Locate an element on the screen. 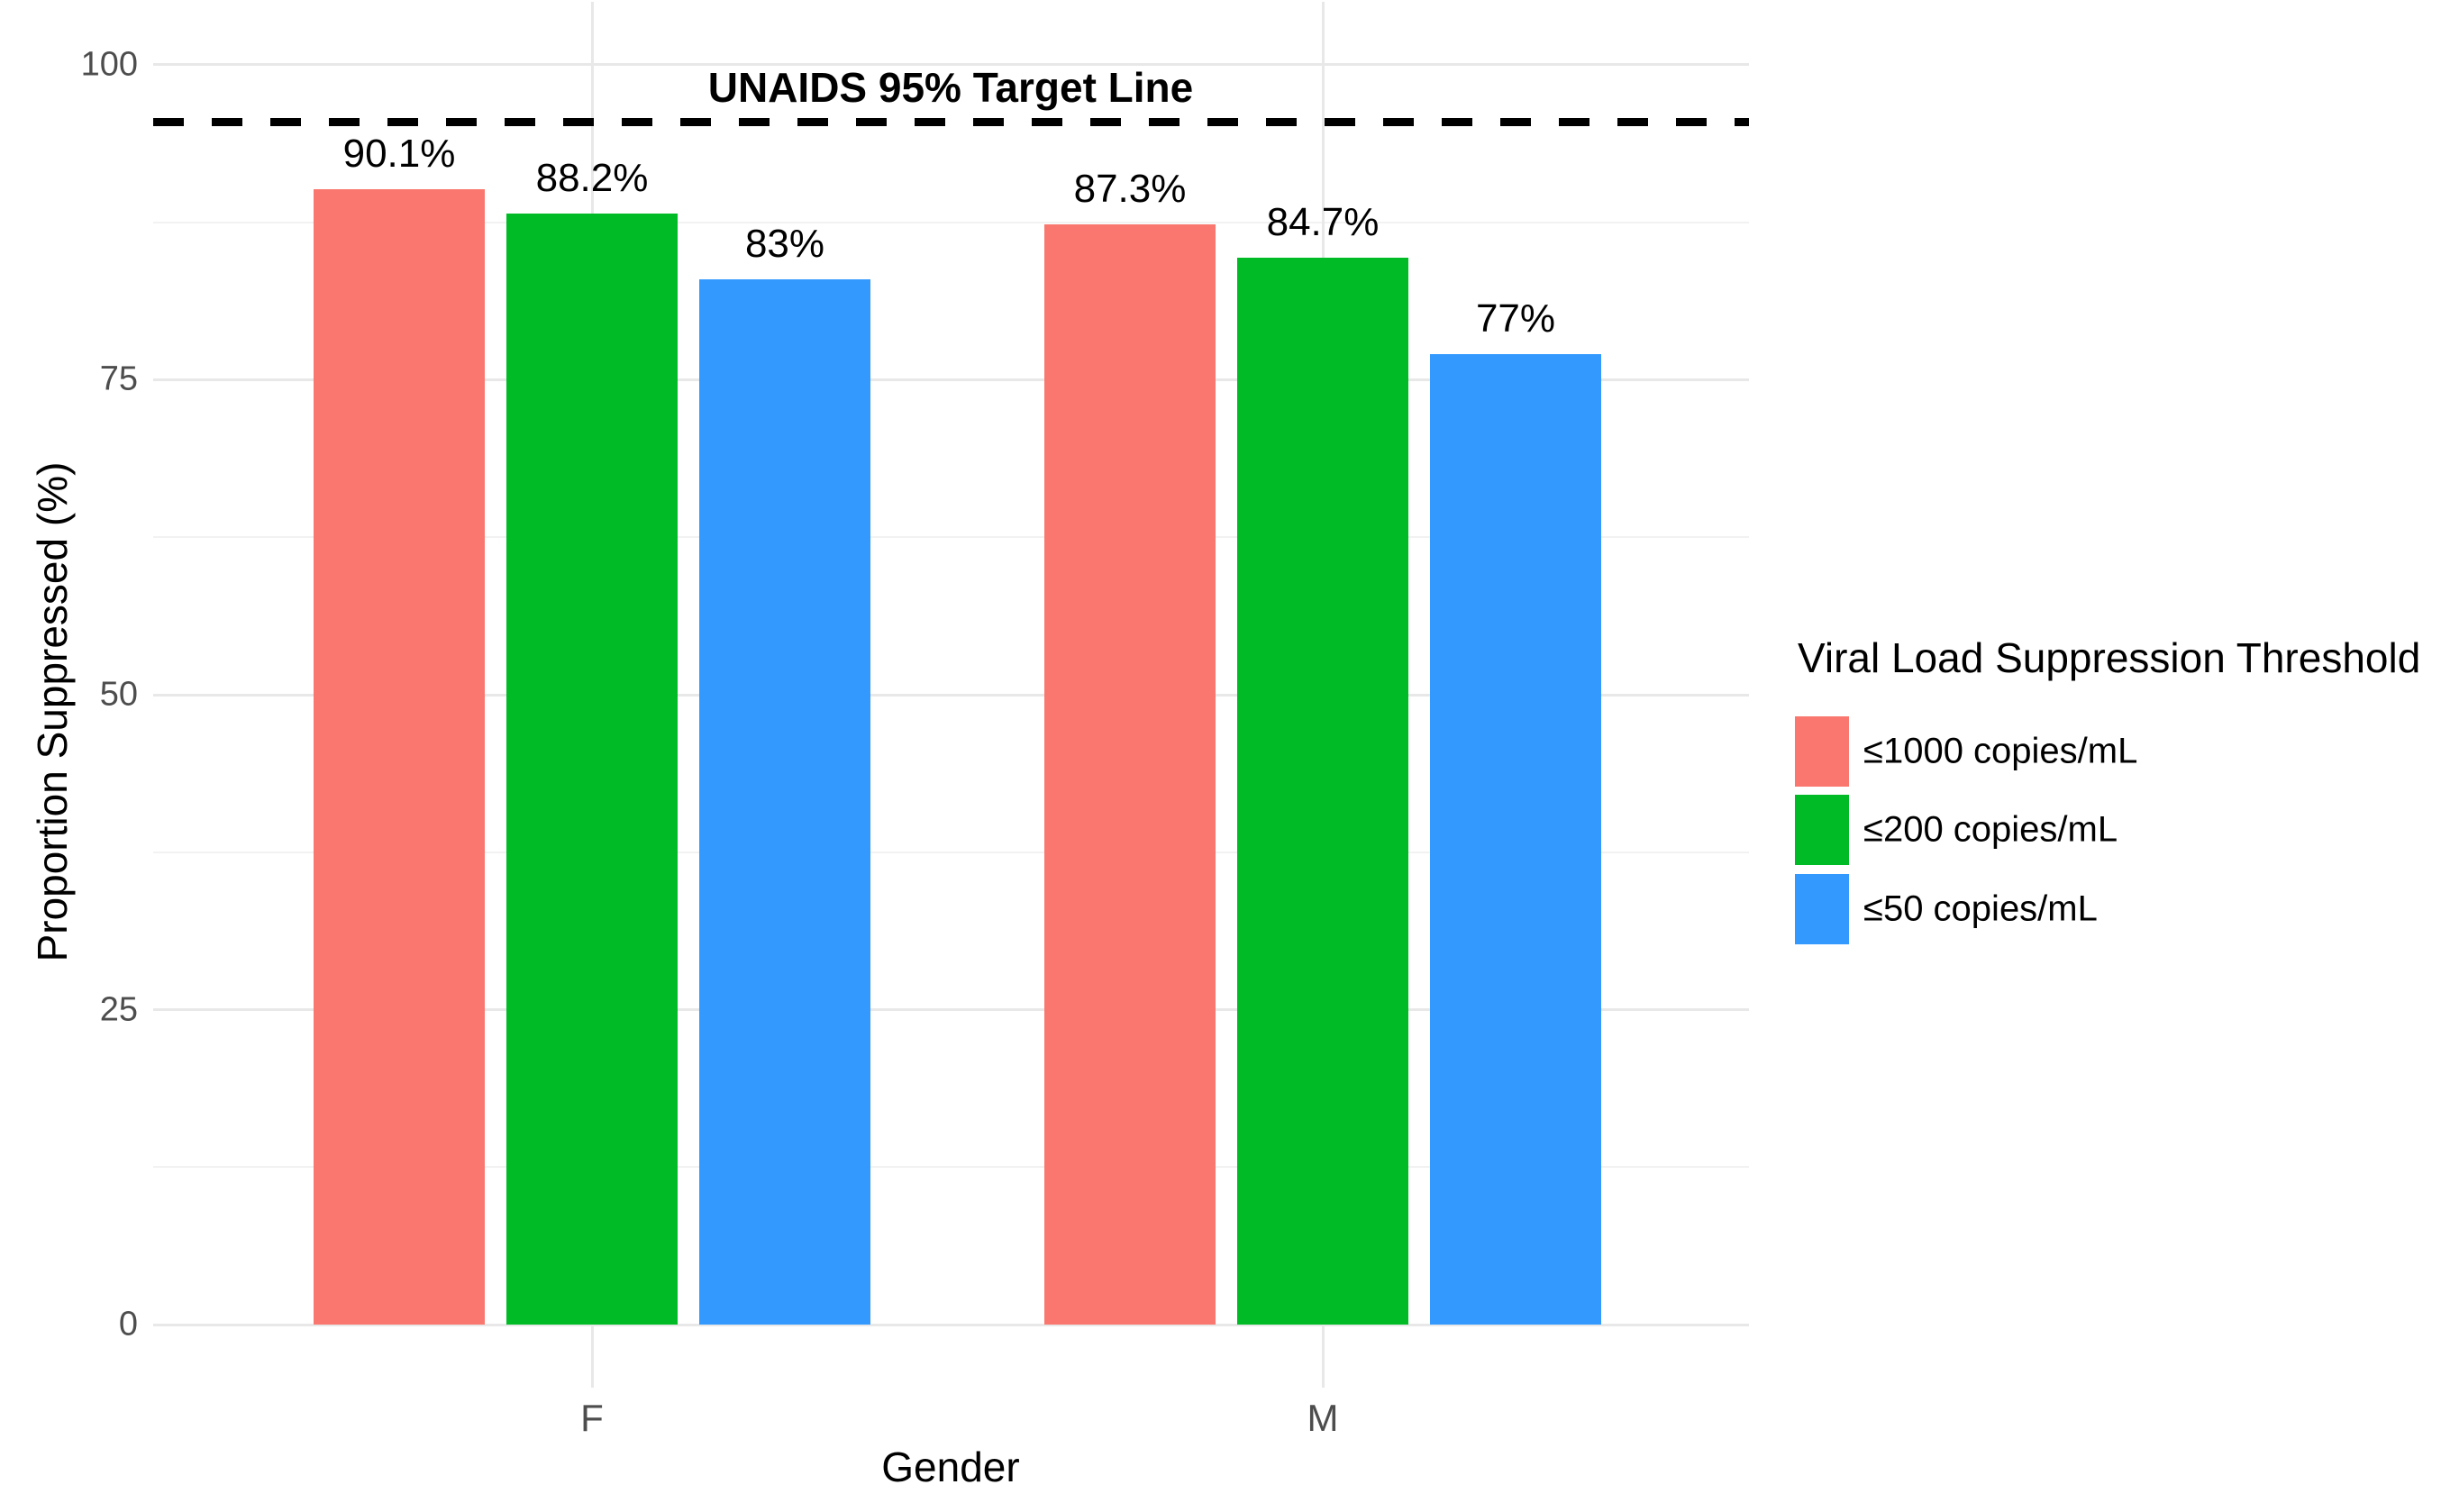  bar-value-label: 77% is located at coordinates (1515, 319).